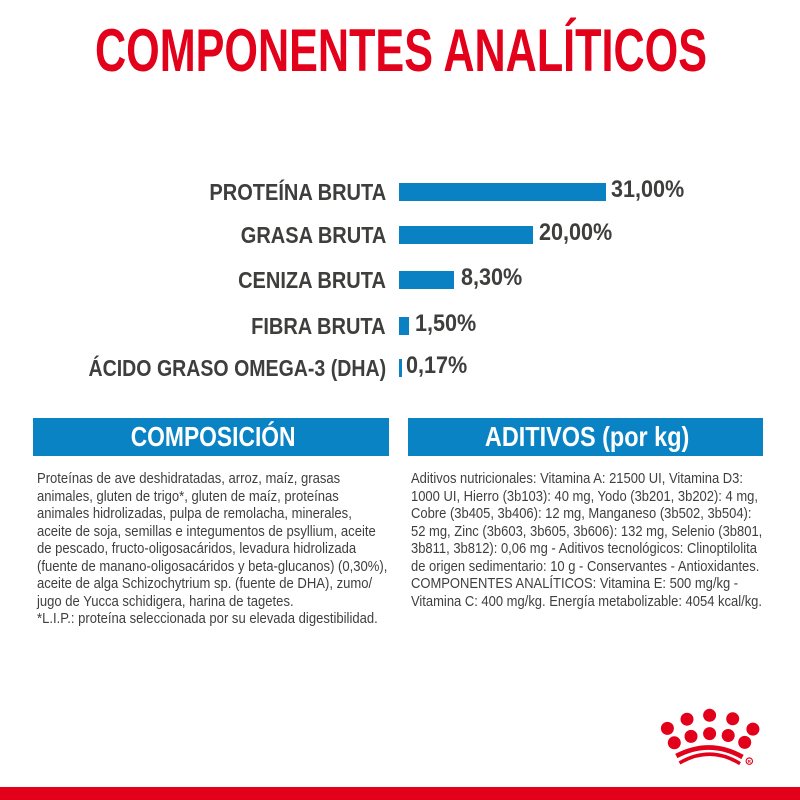 The height and width of the screenshot is (800, 800). I want to click on svg-text: R, so click(750, 761).